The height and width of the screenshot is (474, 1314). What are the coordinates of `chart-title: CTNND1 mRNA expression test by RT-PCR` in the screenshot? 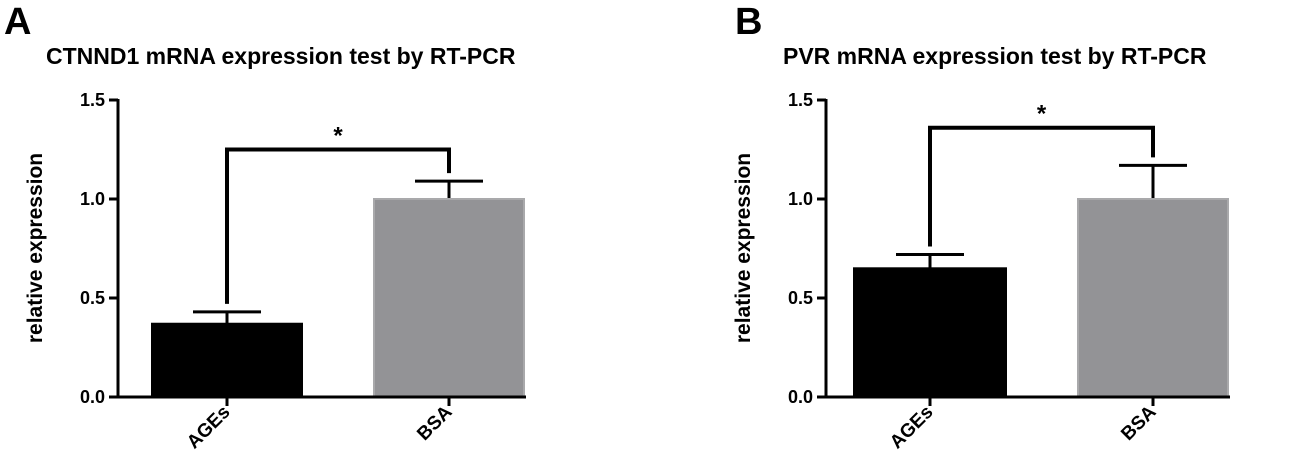 It's located at (281, 56).